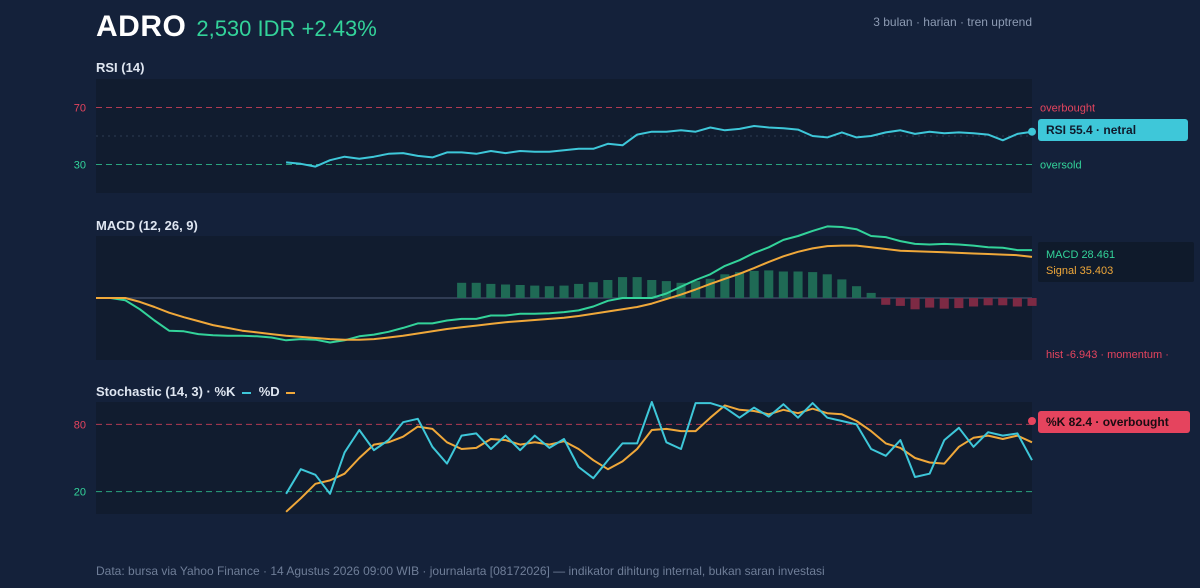  What do you see at coordinates (166, 391) in the screenshot?
I see `stoch-title-text: Stochastic (14, 3) · %K` at bounding box center [166, 391].